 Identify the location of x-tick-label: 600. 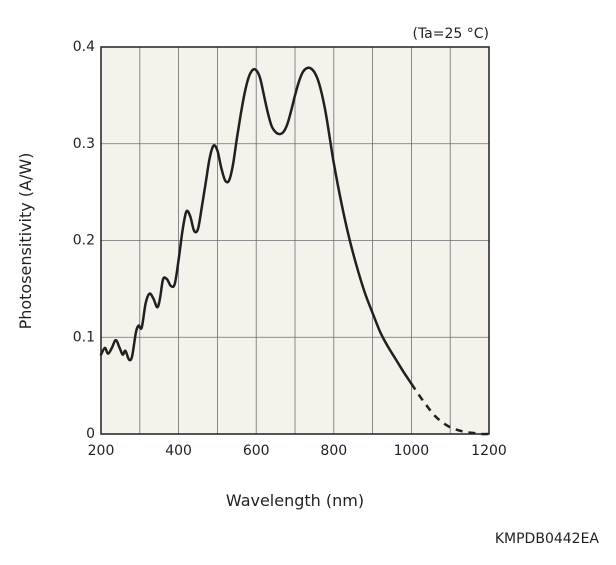
(256, 451).